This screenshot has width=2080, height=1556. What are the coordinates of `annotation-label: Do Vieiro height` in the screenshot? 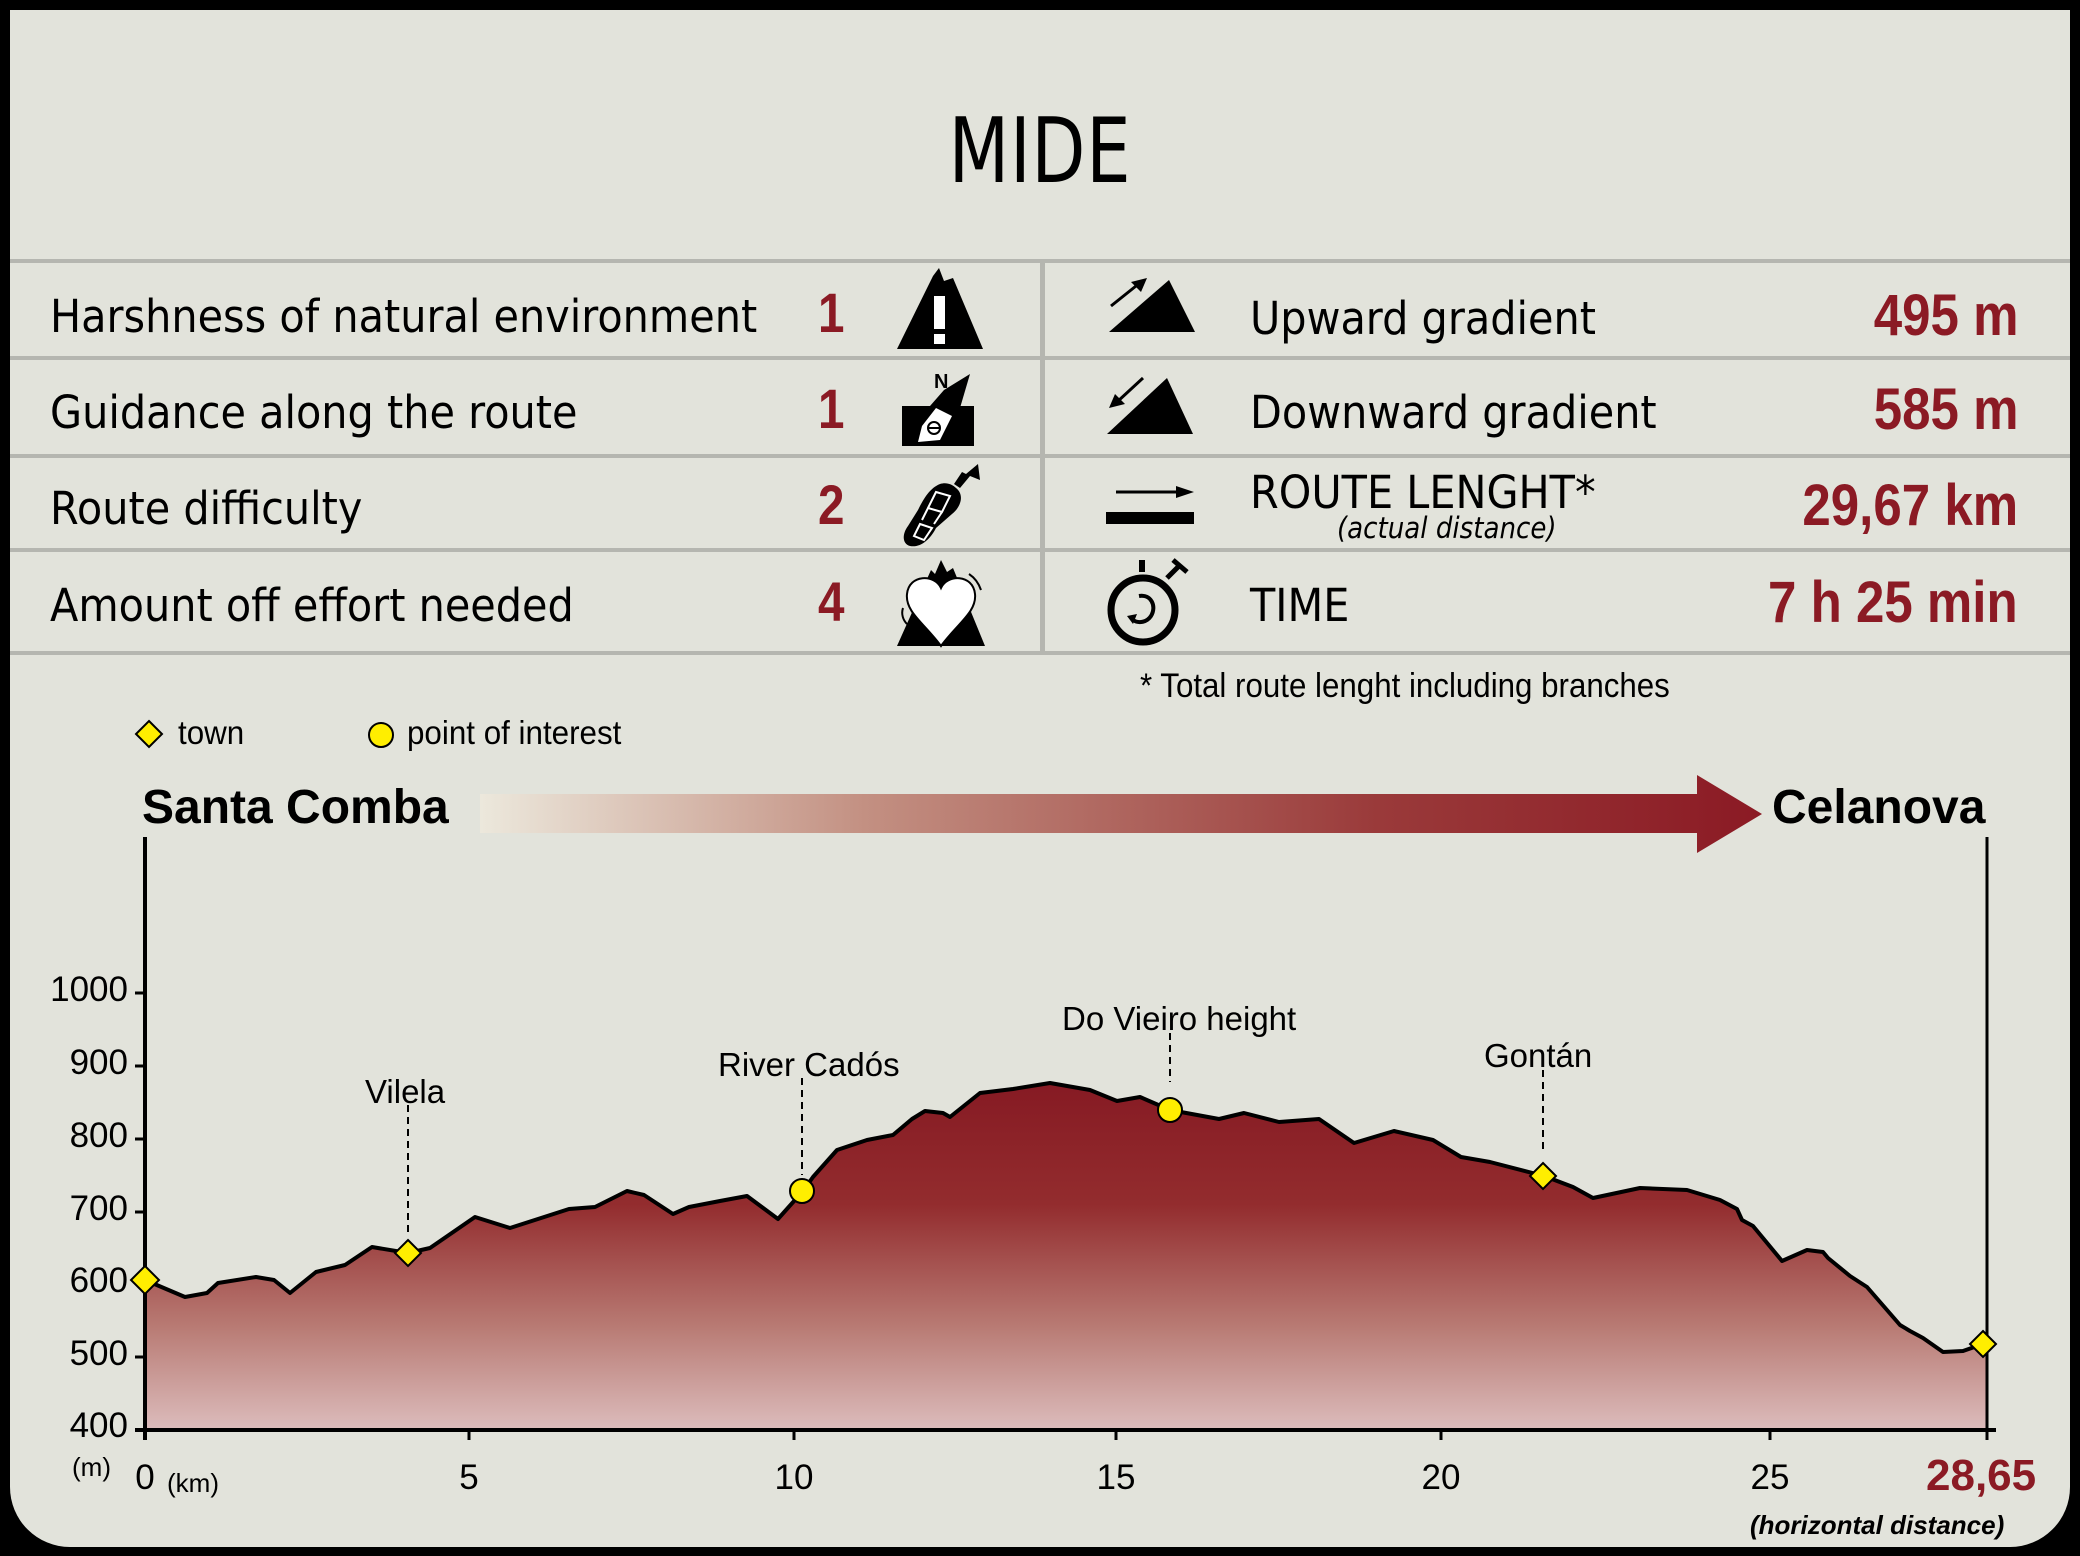 It's located at (1179, 1018).